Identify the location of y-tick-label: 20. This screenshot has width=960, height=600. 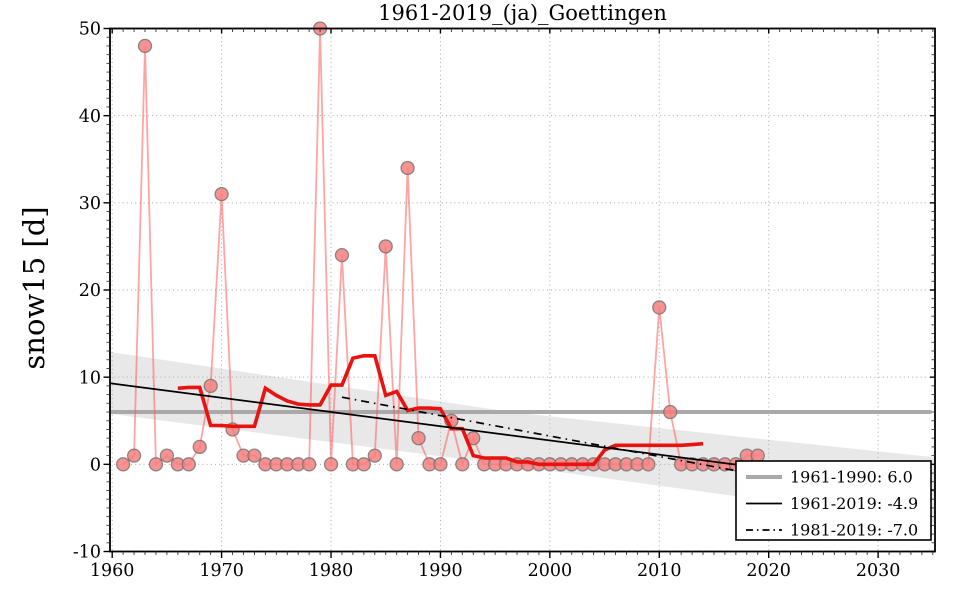
(90, 291).